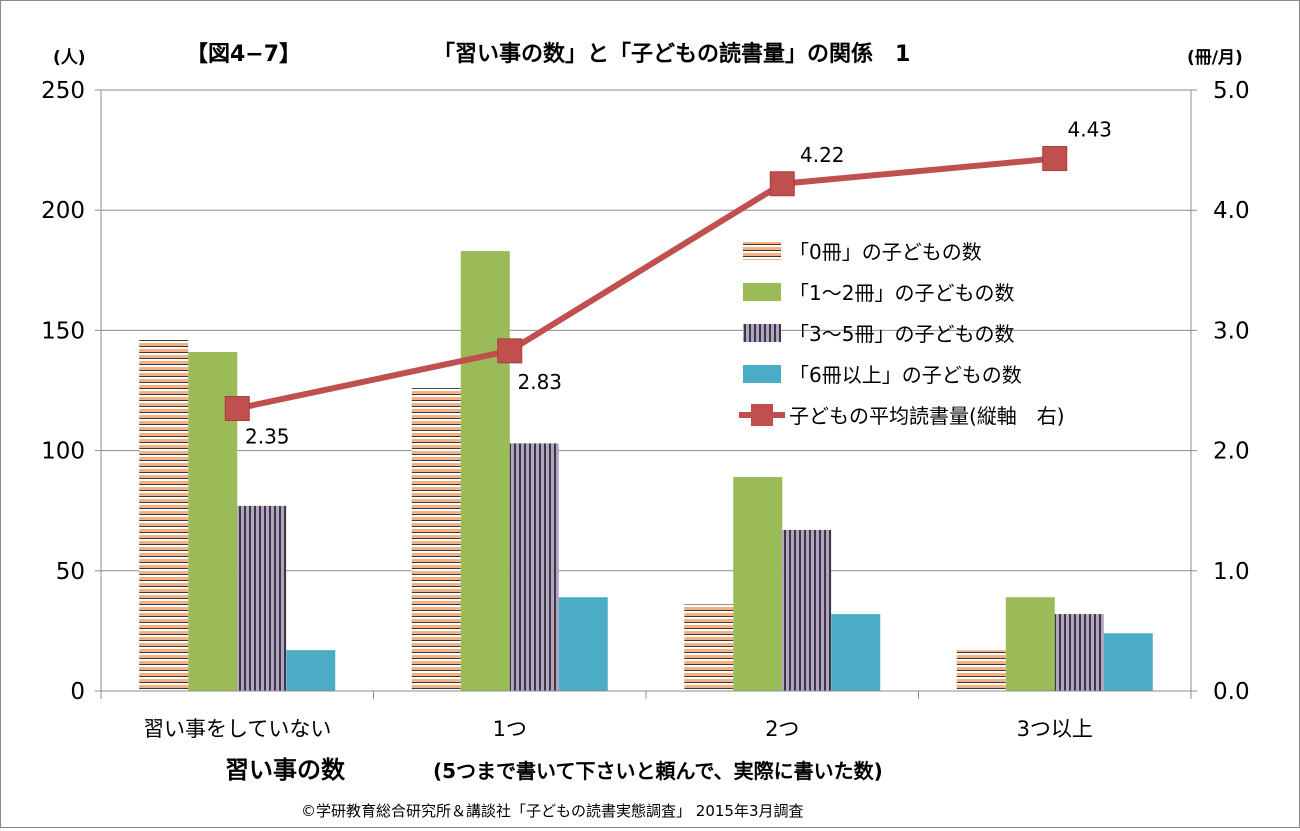  What do you see at coordinates (285, 770) in the screenshot?
I see `x-axis-label: 習い事の数` at bounding box center [285, 770].